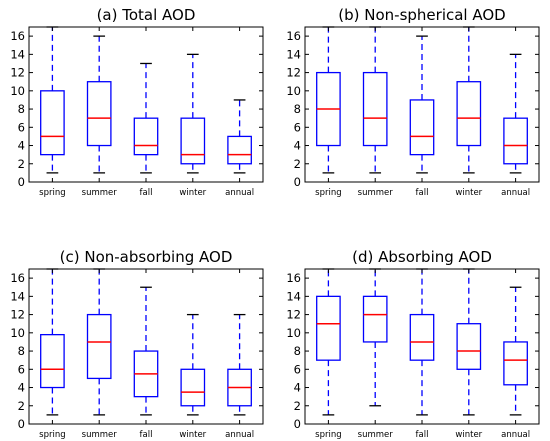  Describe the element at coordinates (422, 257) in the screenshot. I see `panel-title: (d) Absorbing AOD` at that location.